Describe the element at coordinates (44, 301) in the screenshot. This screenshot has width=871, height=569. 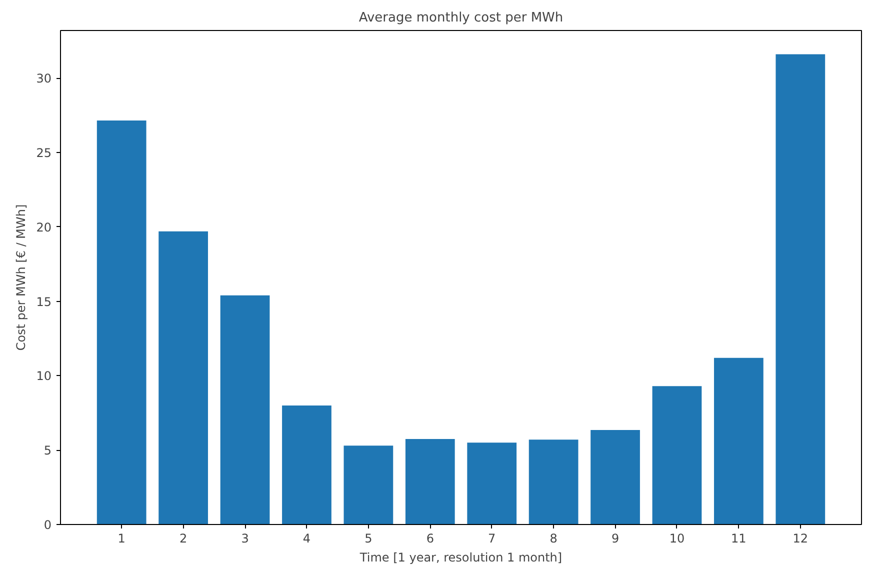
I see `y-tick-label: 15` at that location.